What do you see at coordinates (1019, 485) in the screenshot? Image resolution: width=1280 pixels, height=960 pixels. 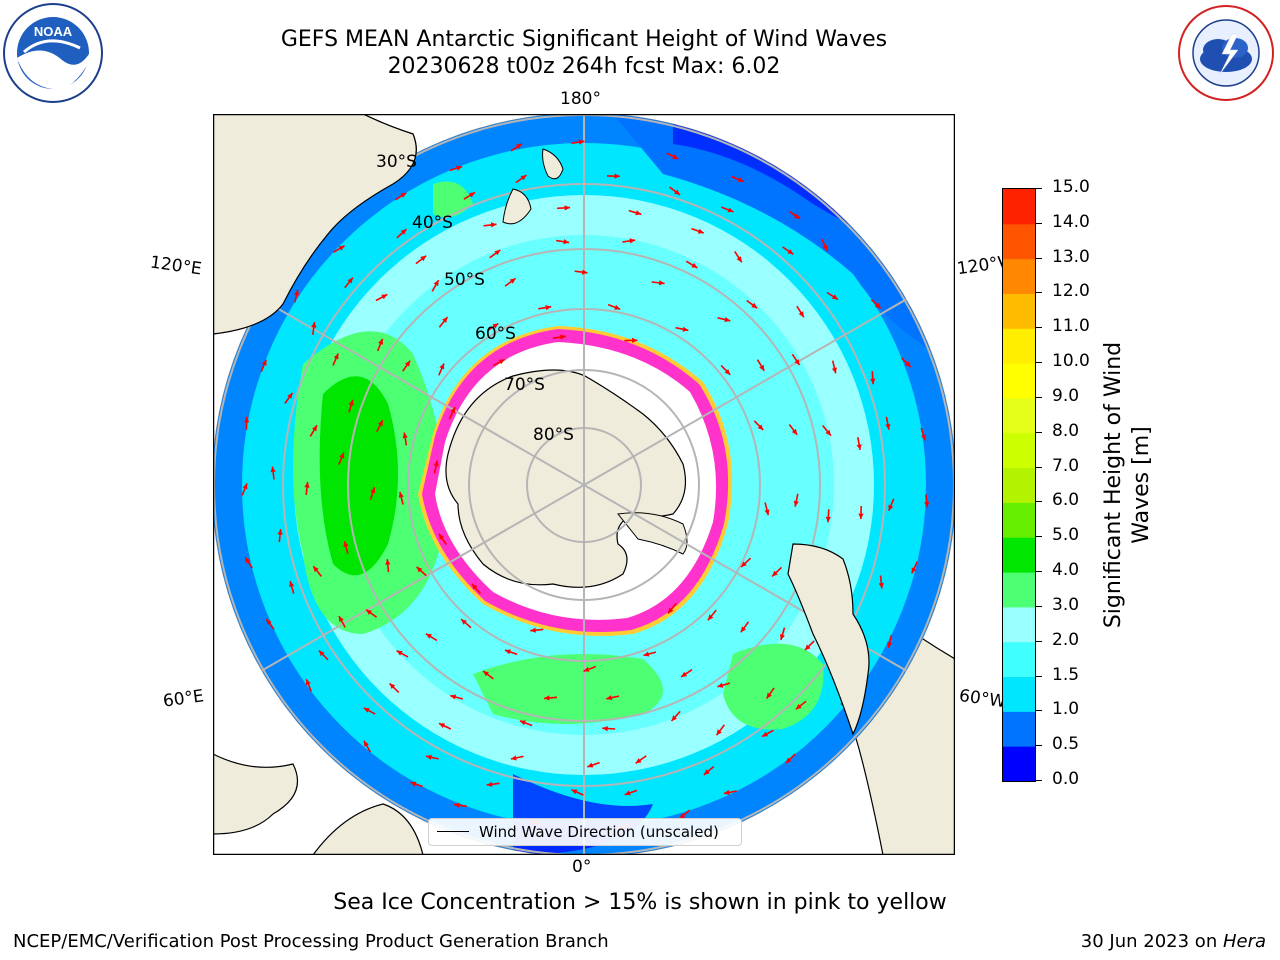 I see `colorbar` at bounding box center [1019, 485].